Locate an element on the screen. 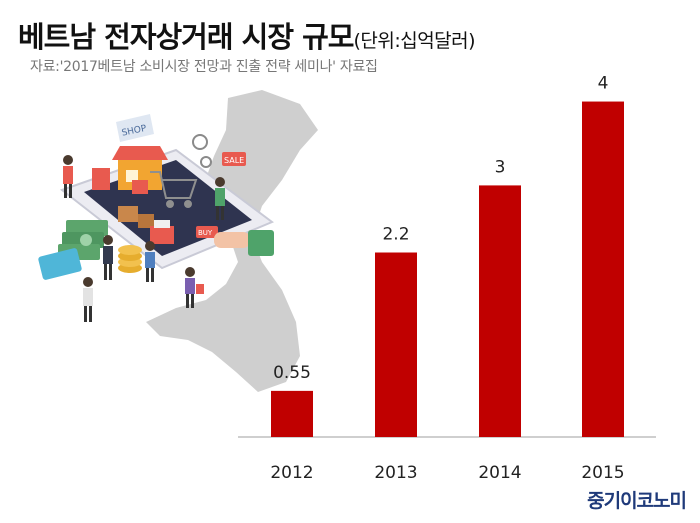 This screenshot has height=523, width=700. buy-button: BUY is located at coordinates (207, 232).